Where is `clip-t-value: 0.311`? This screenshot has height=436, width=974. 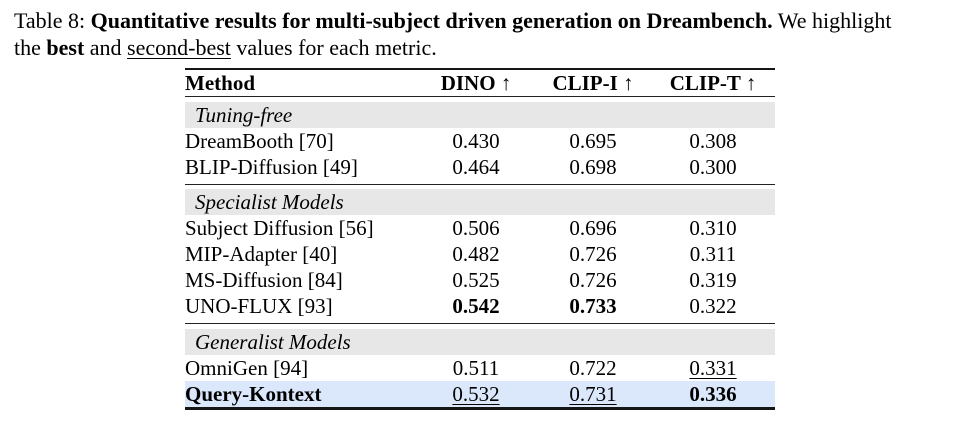
clip-t-value: 0.311 is located at coordinates (713, 254).